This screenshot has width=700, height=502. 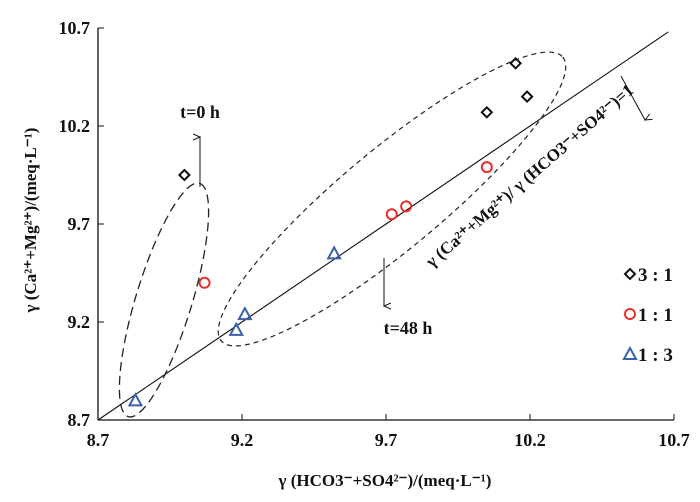 What do you see at coordinates (655, 315) in the screenshot?
I see `legend-label: 1` at bounding box center [655, 315].